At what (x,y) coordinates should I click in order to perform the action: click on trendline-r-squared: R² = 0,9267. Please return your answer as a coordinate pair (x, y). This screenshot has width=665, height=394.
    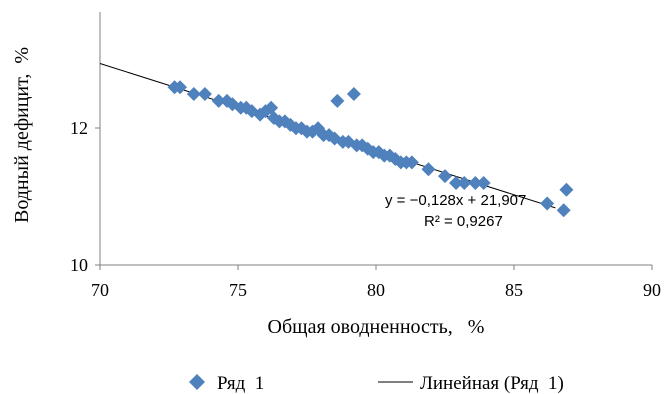
    Looking at the image, I should click on (463, 221).